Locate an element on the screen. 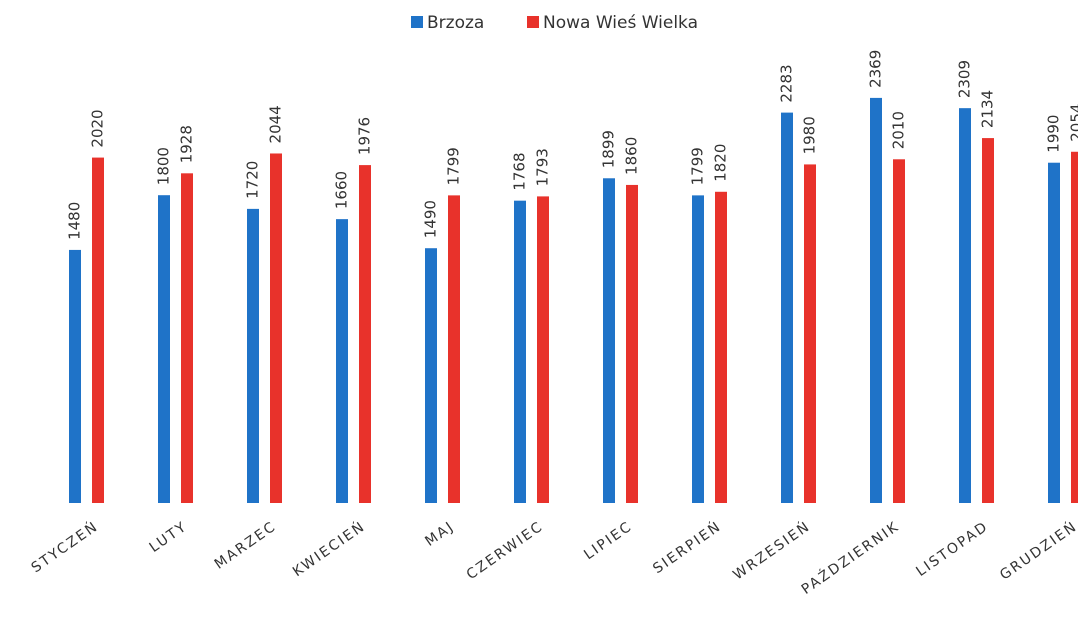 The width and height of the screenshot is (1078, 634). value-label: 1720 is located at coordinates (253, 180).